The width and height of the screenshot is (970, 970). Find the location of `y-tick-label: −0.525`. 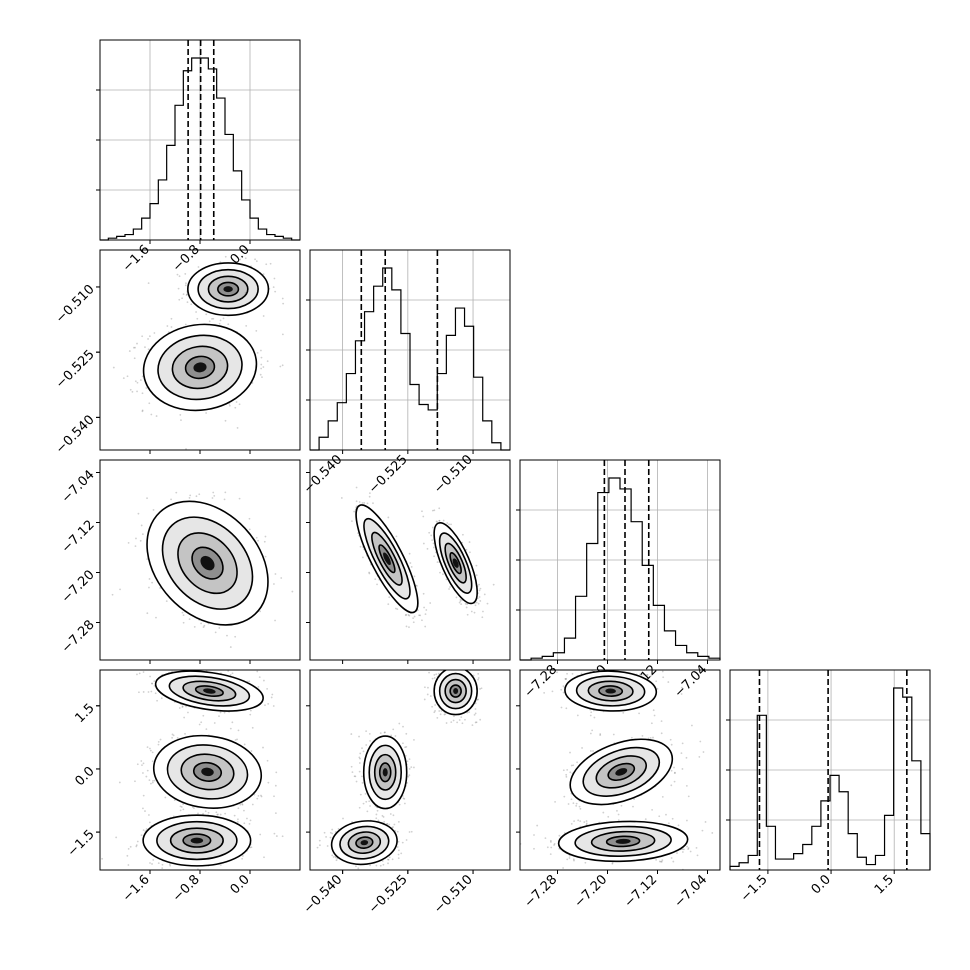

y-tick-label: −0.525 is located at coordinates (75, 369).